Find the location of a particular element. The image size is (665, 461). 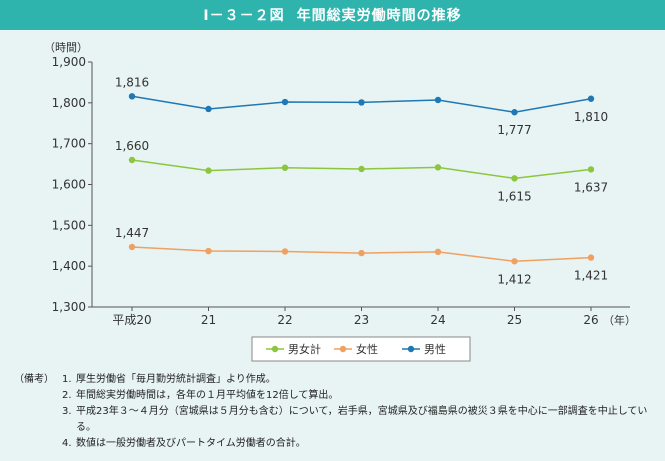

note-text: 年間総実労働時間は，各年の１月平均値を12倍して算出。 is located at coordinates (207, 395).